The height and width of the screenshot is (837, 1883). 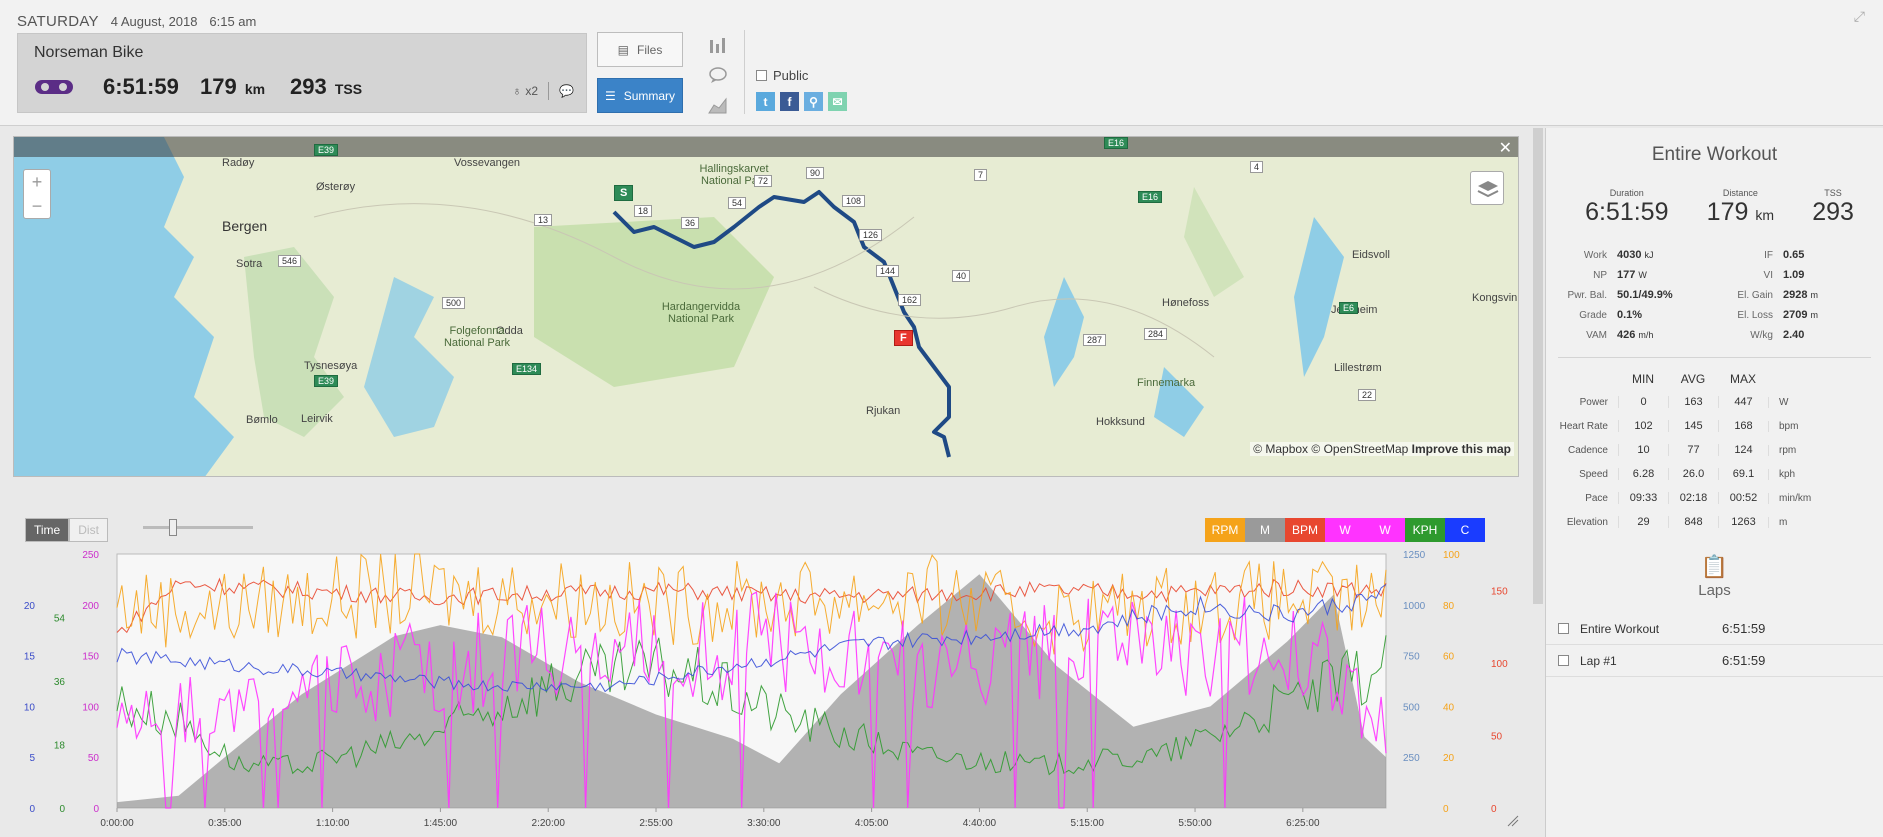 I want to click on layers-button, so click(x=1487, y=188).